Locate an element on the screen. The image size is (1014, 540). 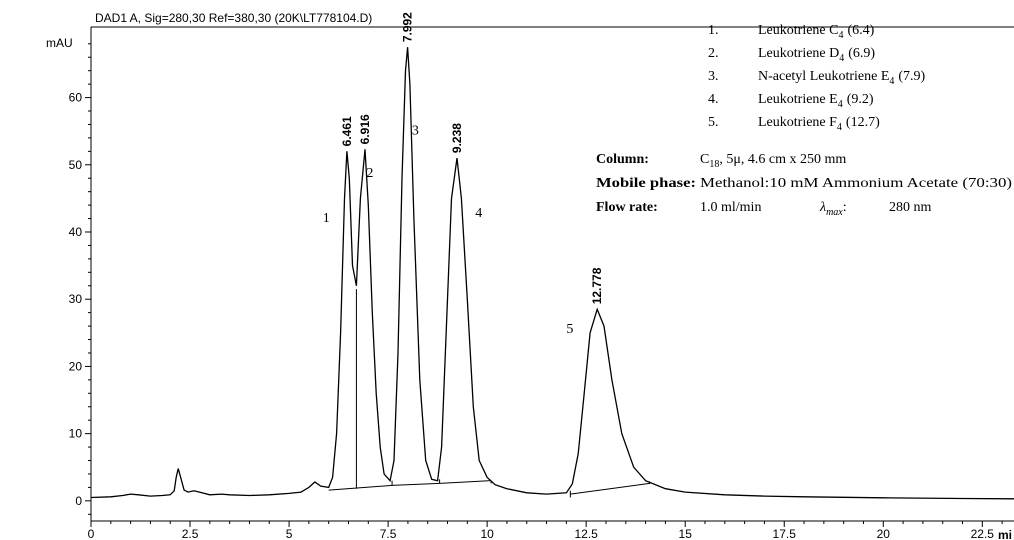
x-tick-label: 22.5 is located at coordinates (983, 533).